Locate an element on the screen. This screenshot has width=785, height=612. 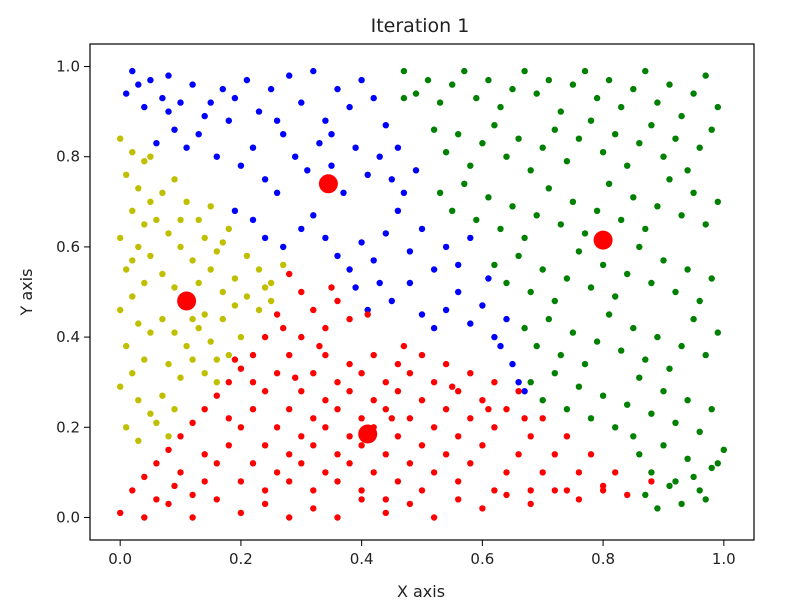
x-tick-label: 0.0 is located at coordinates (120, 559).